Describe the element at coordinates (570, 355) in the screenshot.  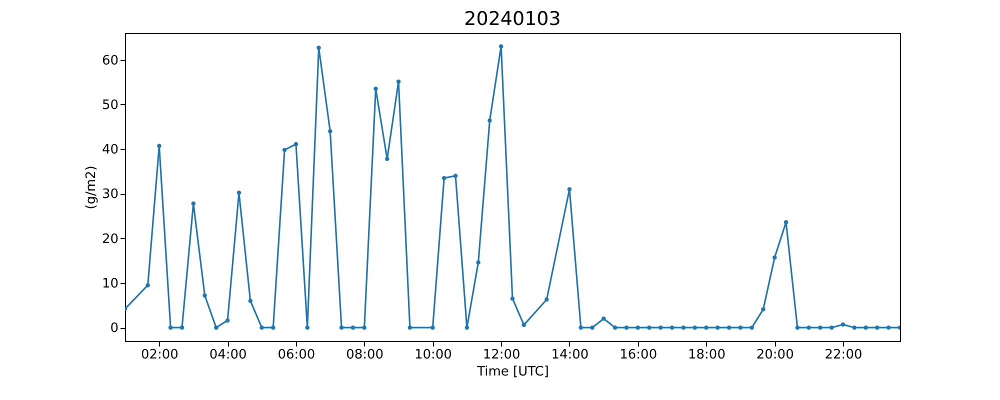
I see `x-tick-label: 14:00` at that location.